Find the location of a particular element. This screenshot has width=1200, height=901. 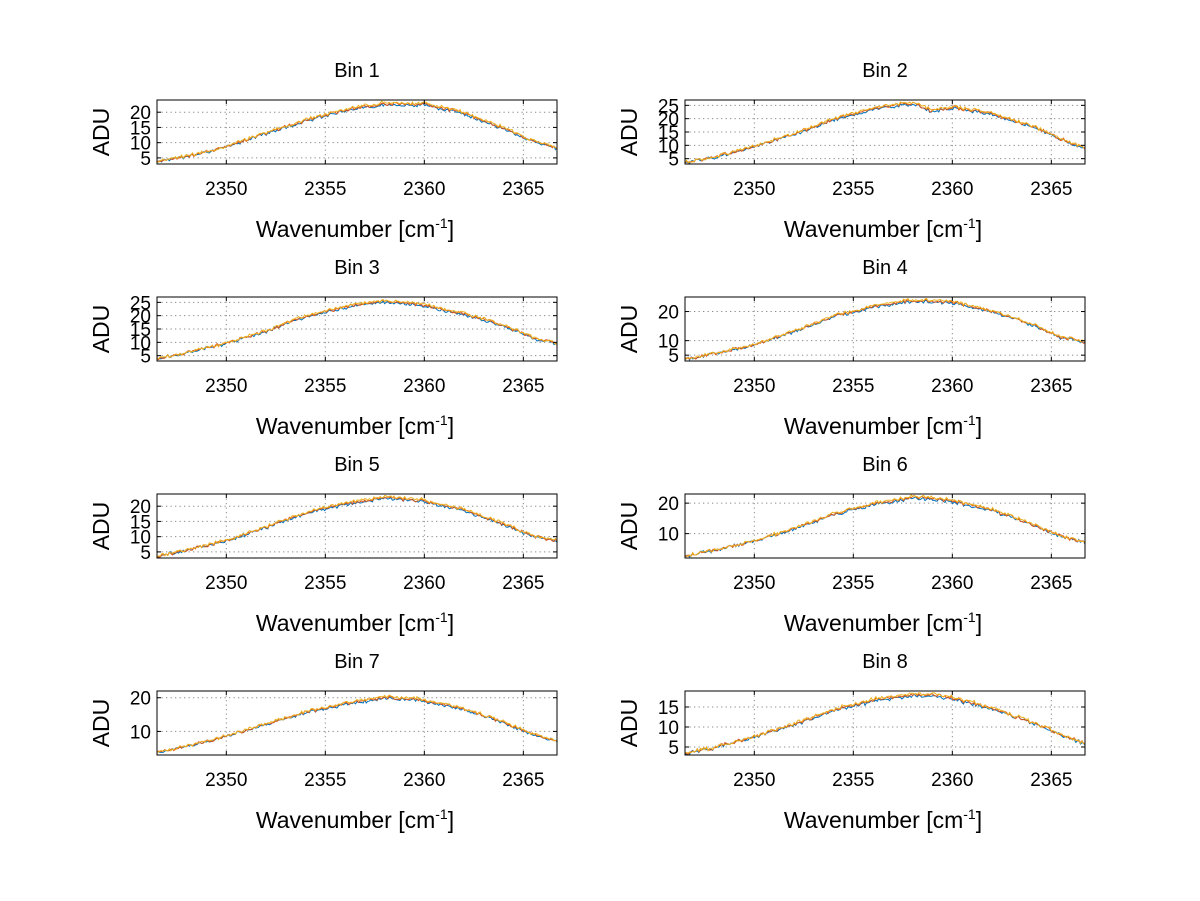

y-tick-label: 25 is located at coordinates (668, 106).